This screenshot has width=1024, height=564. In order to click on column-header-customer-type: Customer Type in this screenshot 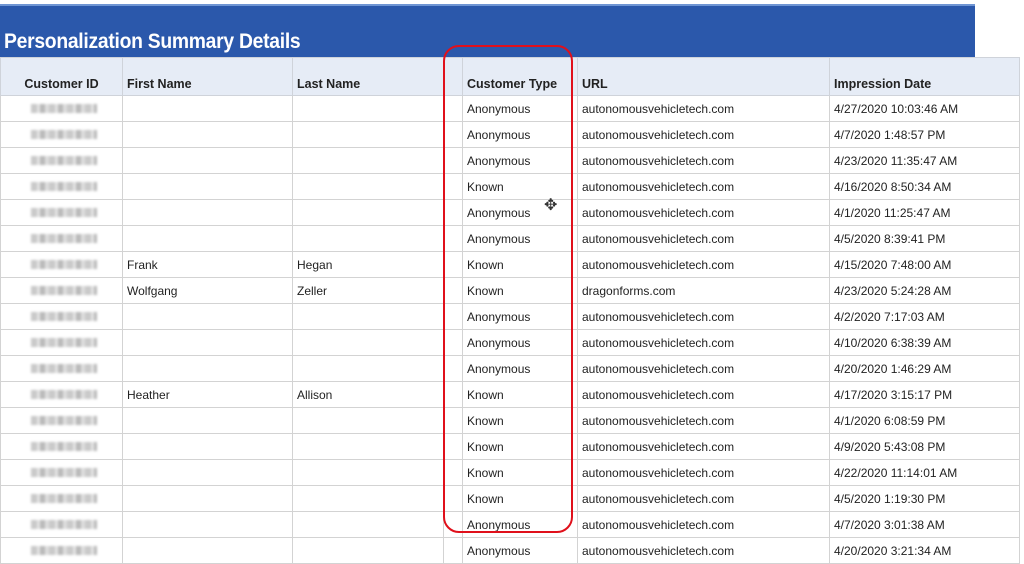, I will do `click(520, 76)`.